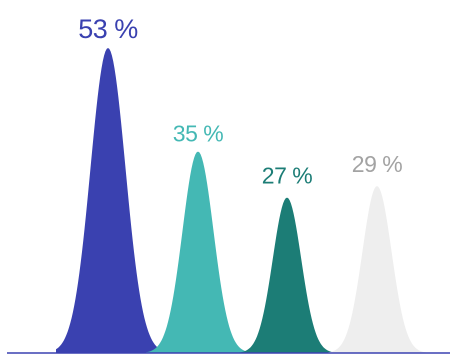  I want to click on peak-2-label: 35 %, so click(198, 134).